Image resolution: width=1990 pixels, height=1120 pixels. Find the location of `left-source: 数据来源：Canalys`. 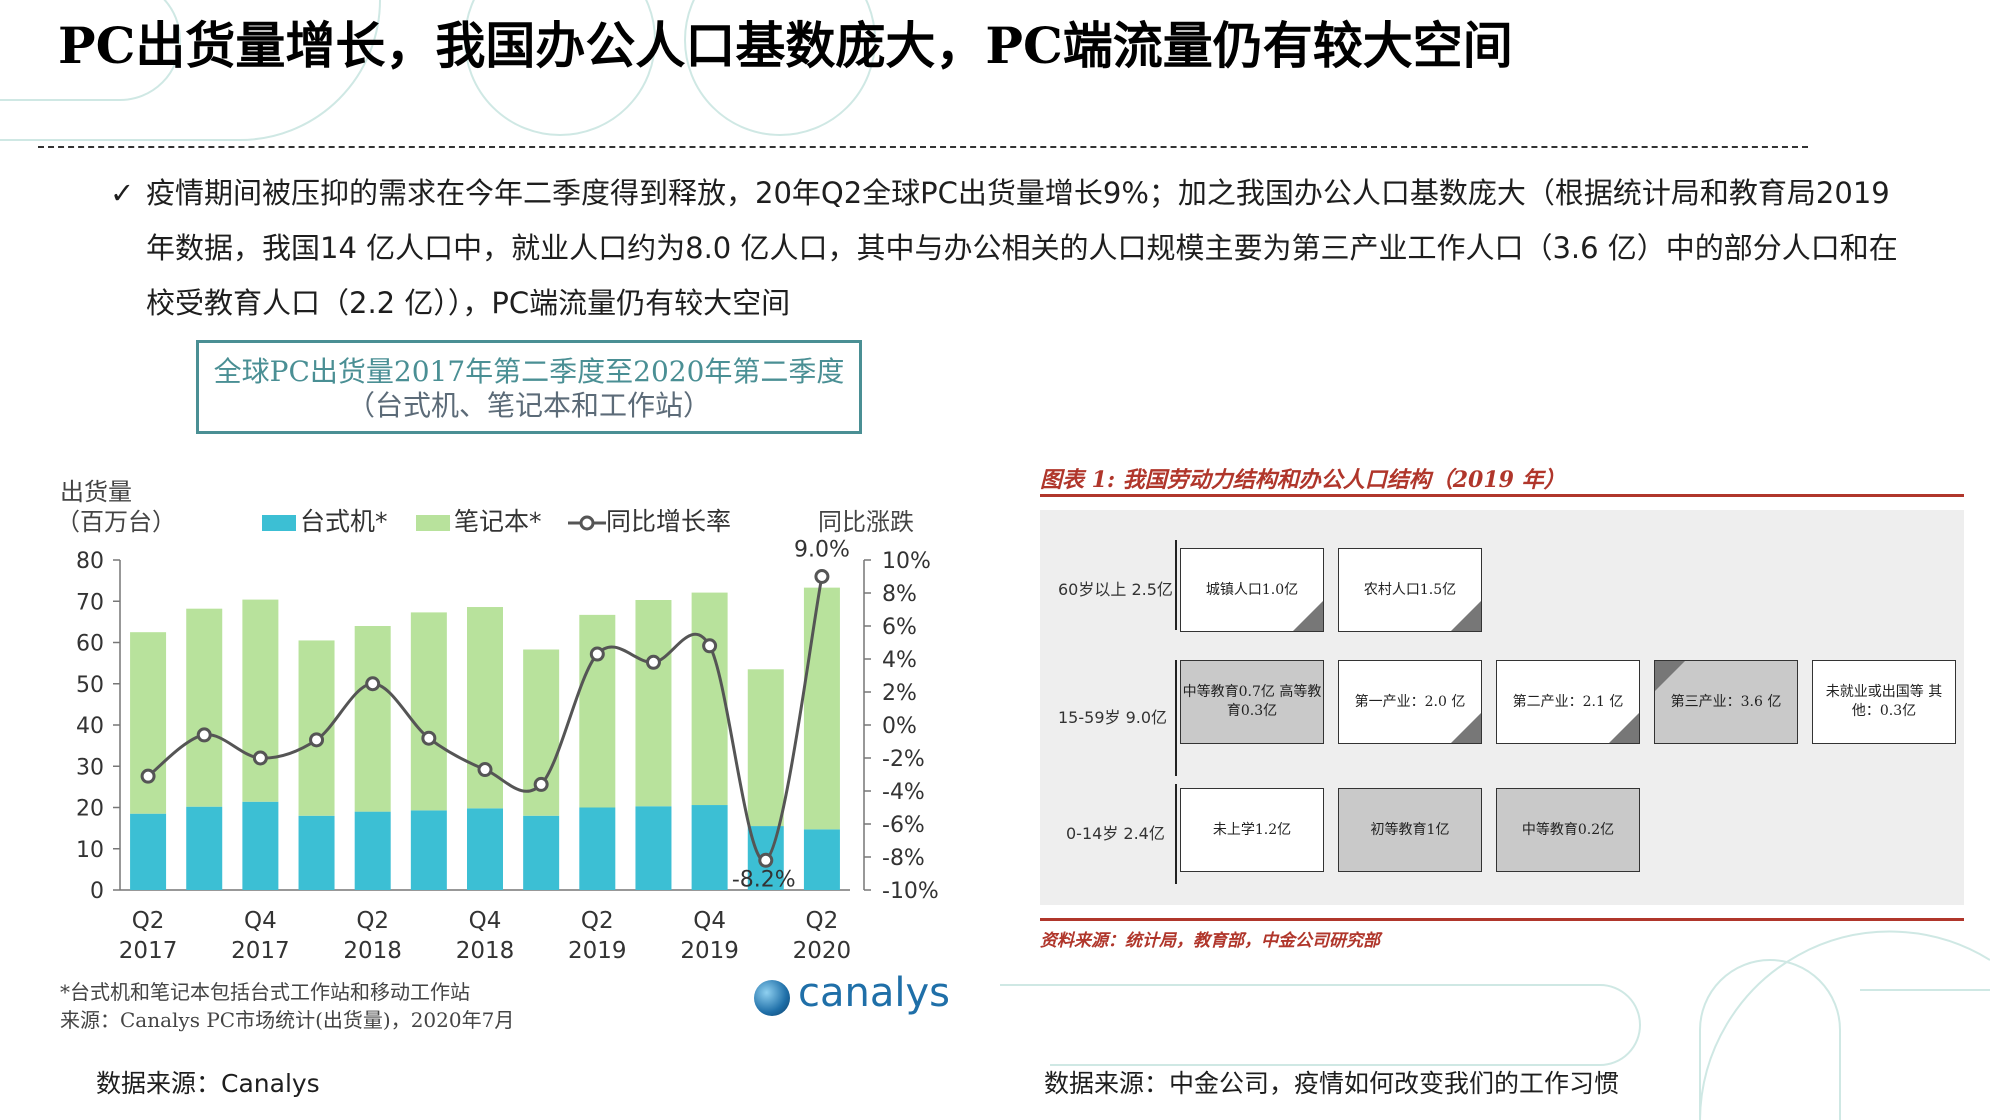

left-source: 数据来源：Canalys is located at coordinates (208, 1083).